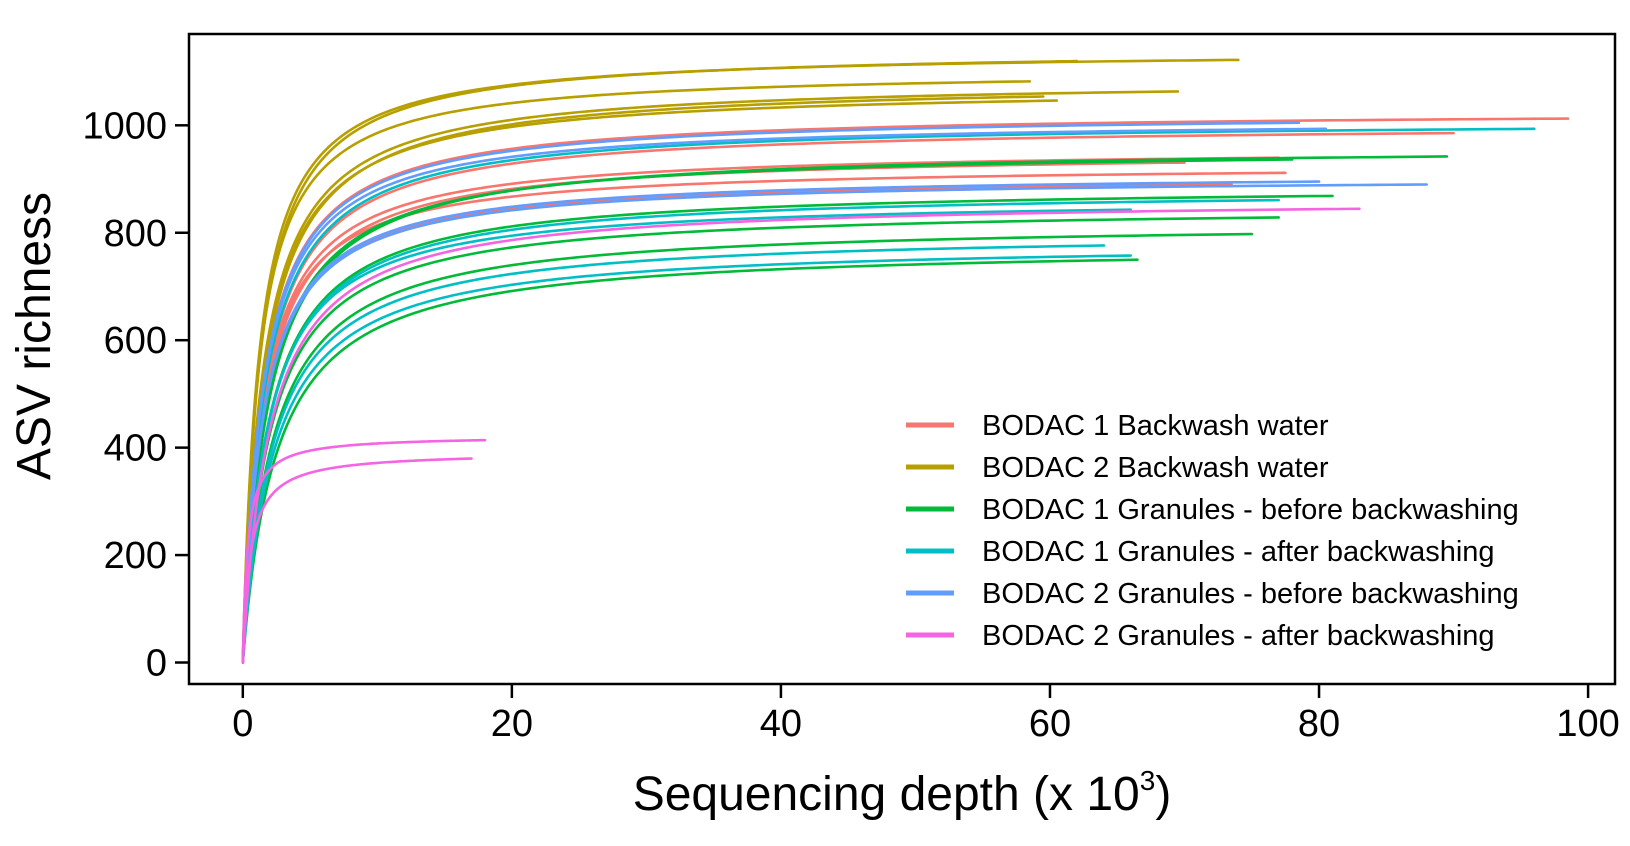  I want to click on y-tick-label: 400, so click(135, 449).